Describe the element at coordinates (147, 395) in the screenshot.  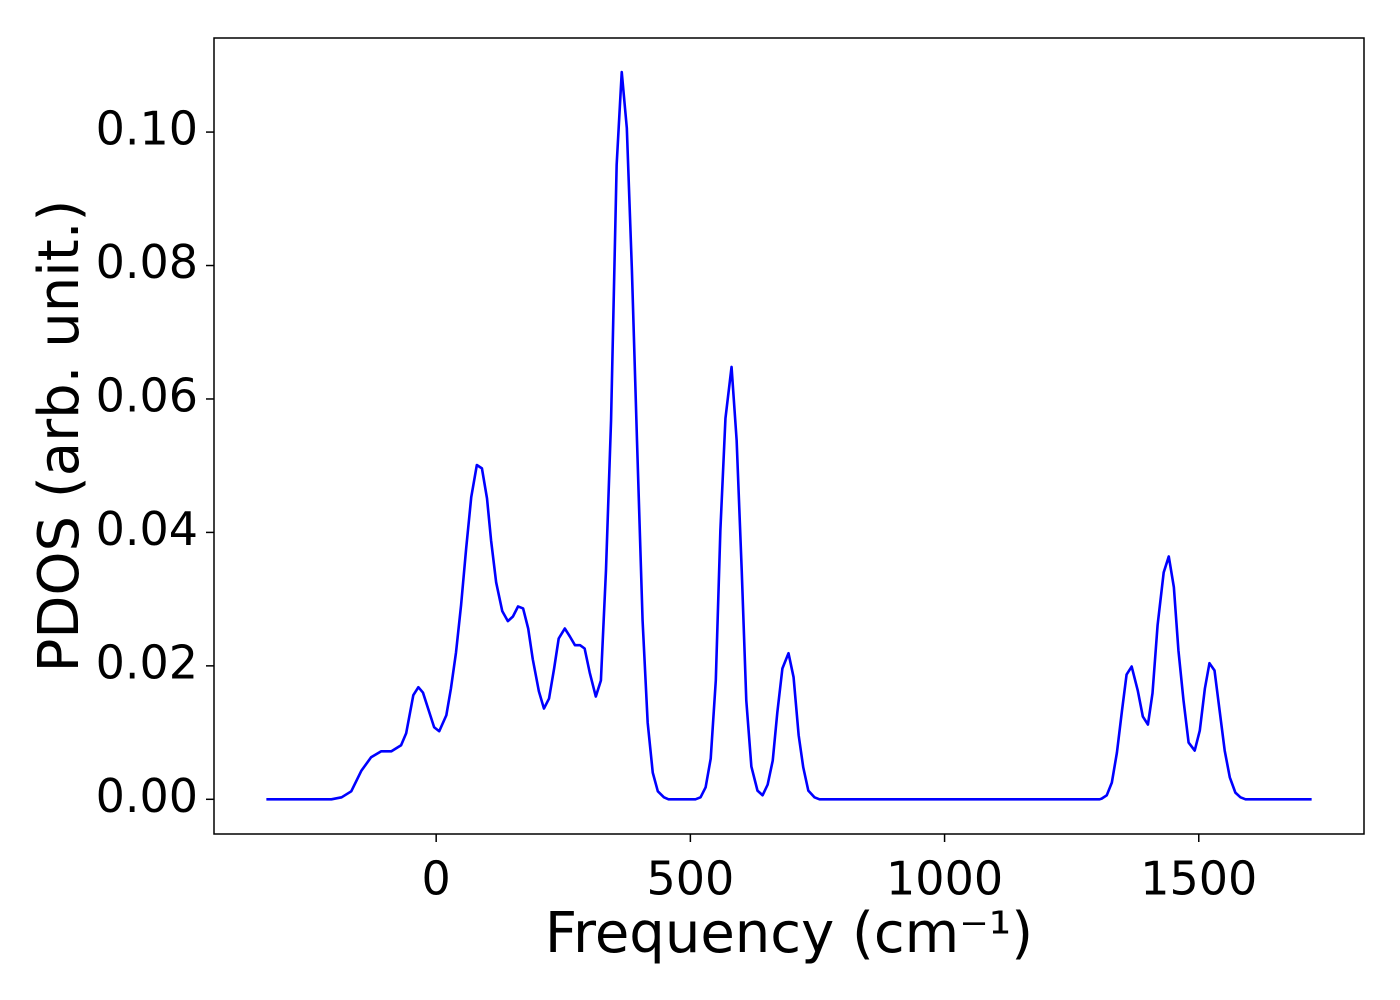
I see `y-tick-label: 0.06` at that location.